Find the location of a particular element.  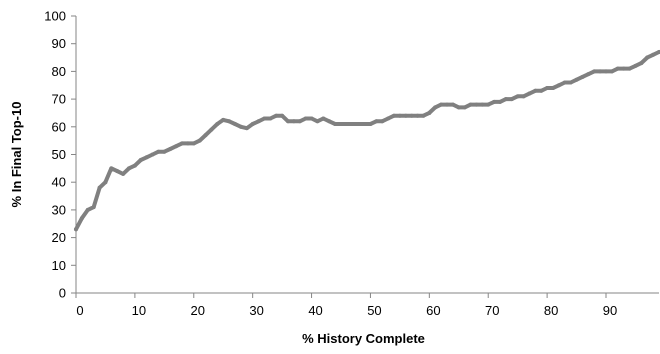

y-tick-label: 80 is located at coordinates (59, 71).